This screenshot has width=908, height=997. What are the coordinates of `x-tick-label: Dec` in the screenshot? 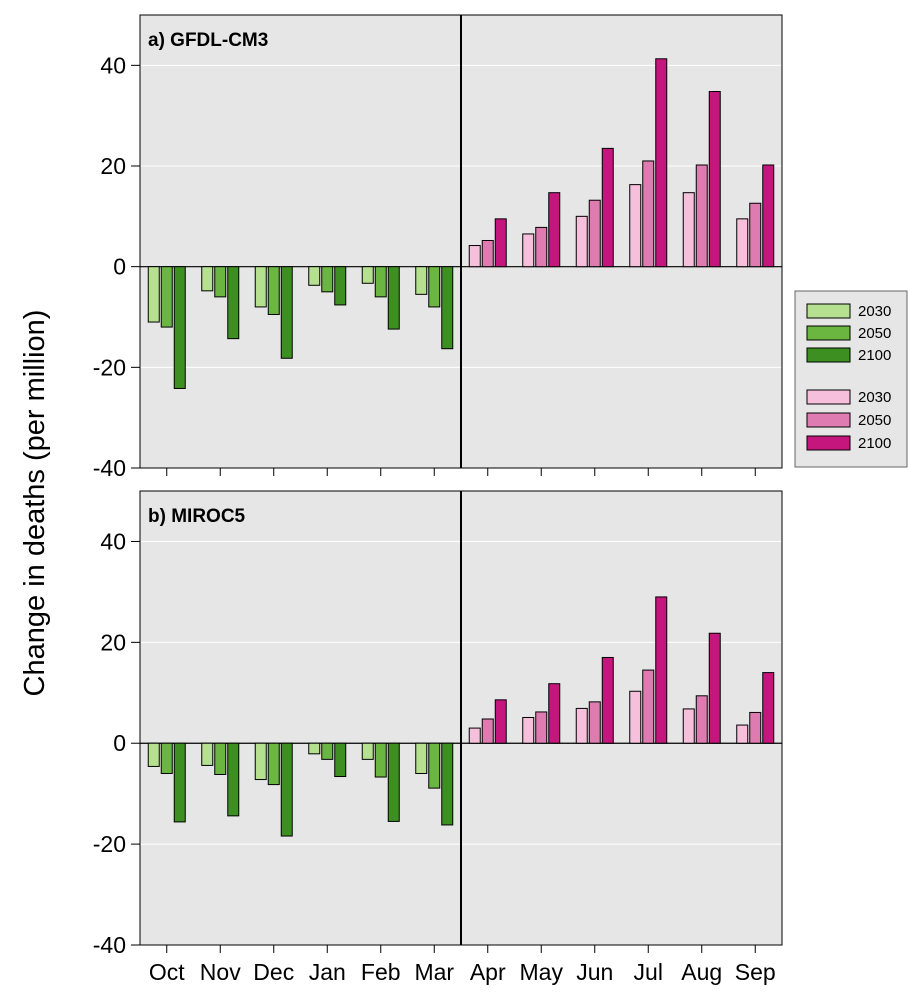 It's located at (273, 972).